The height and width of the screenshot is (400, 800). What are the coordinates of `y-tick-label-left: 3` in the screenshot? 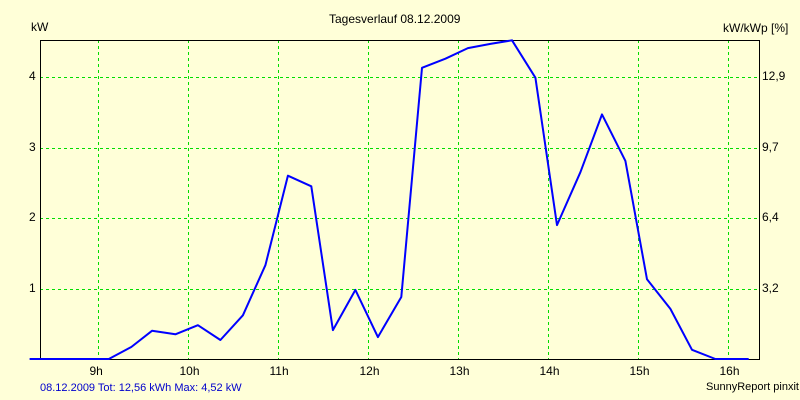 It's located at (32, 146).